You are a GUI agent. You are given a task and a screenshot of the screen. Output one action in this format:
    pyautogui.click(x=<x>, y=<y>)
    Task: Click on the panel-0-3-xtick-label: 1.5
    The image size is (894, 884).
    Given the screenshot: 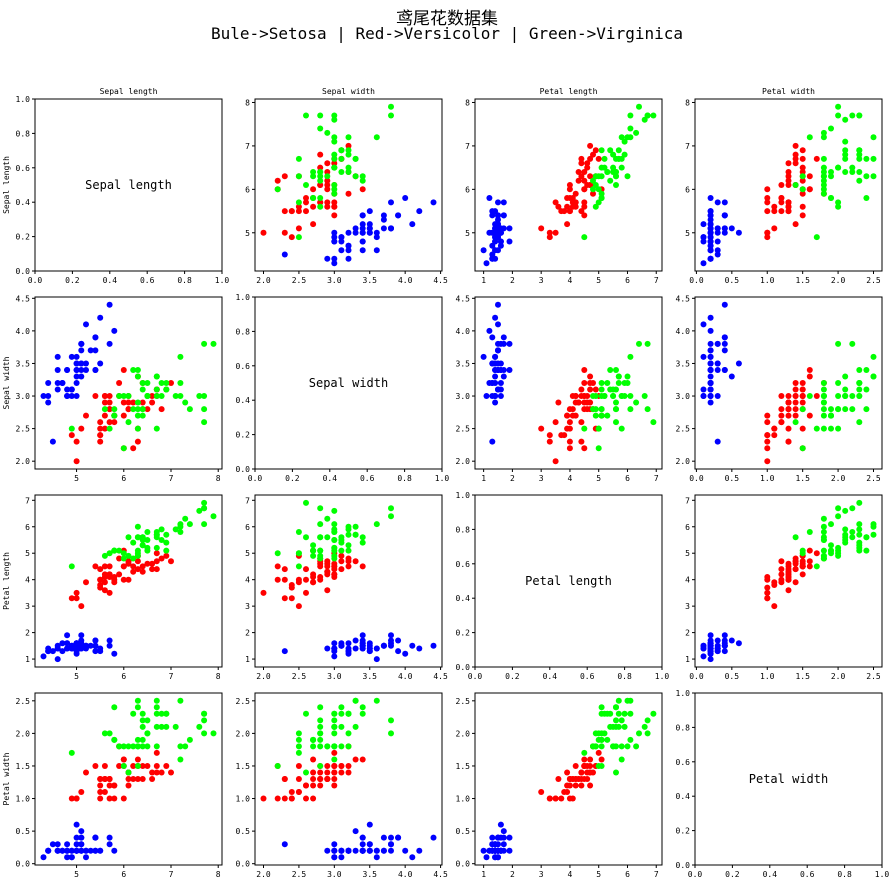 What is the action you would take?
    pyautogui.click(x=802, y=280)
    